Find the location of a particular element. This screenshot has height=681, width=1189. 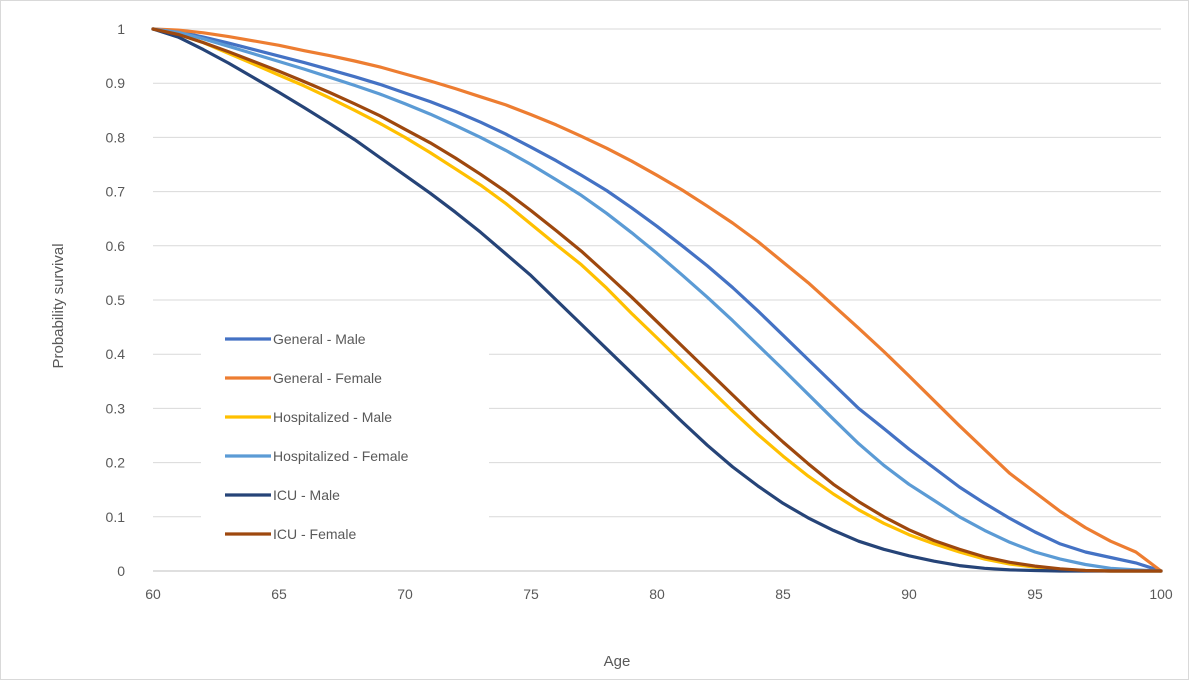

y-tick-label: 1 is located at coordinates (121, 29).